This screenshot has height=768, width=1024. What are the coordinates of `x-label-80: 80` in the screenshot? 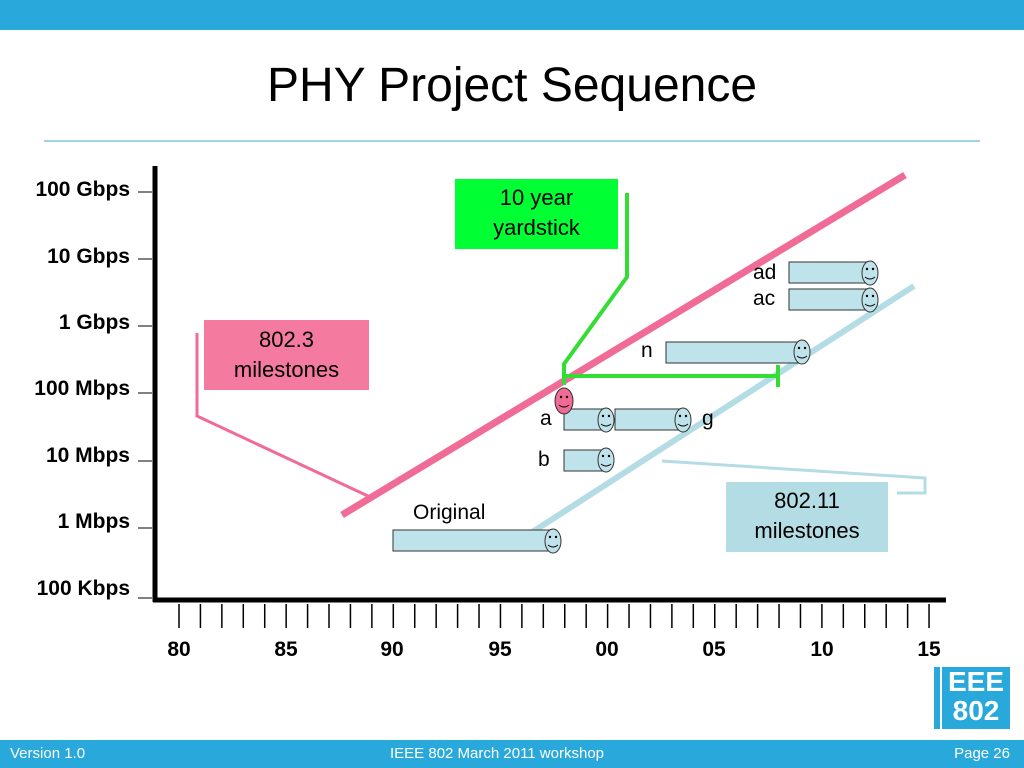 It's located at (179, 649).